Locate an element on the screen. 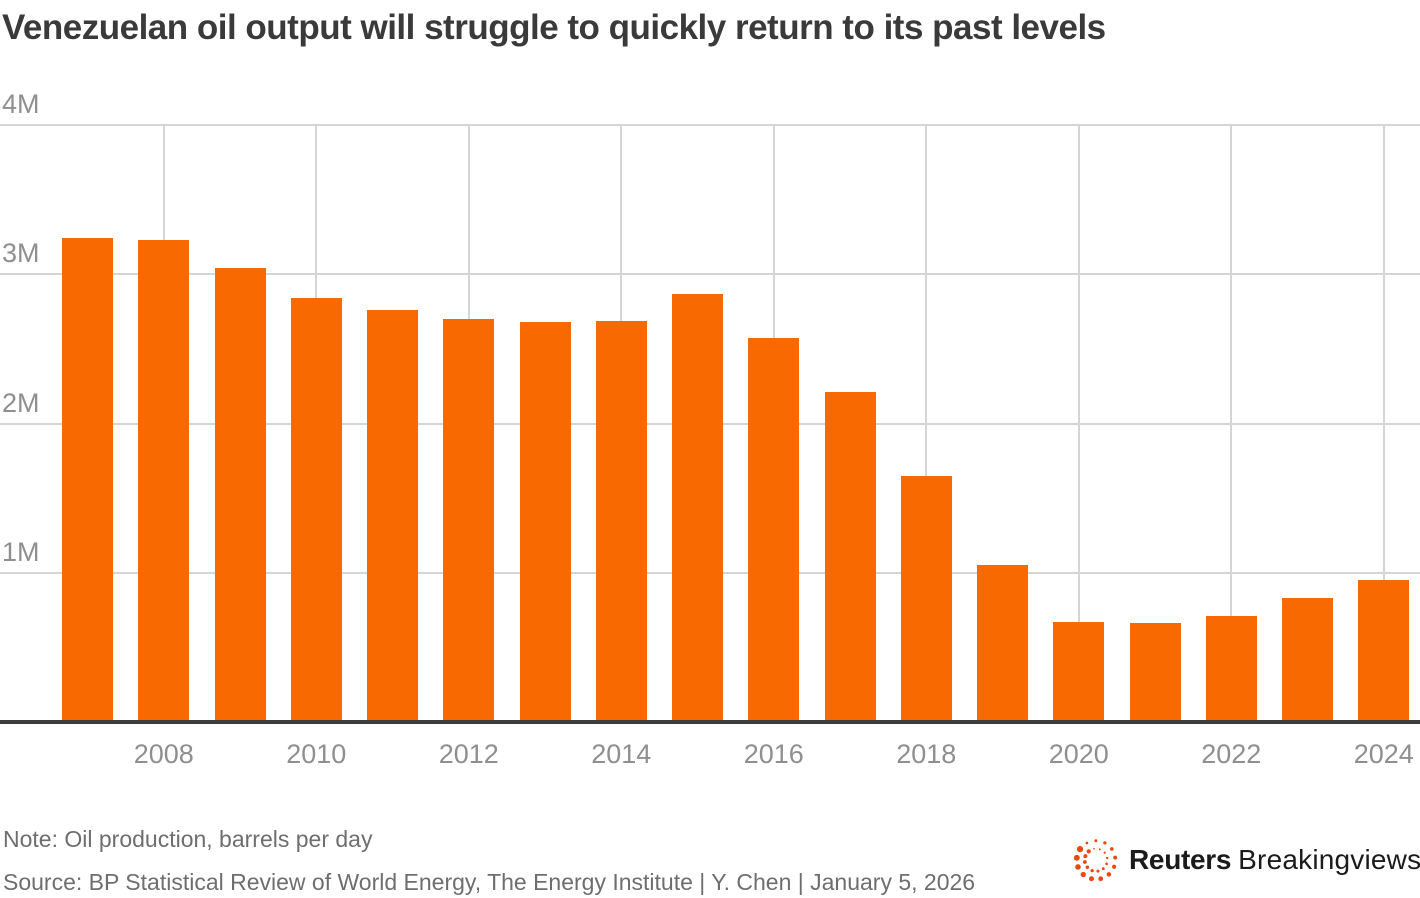  v-gridline-2020 is located at coordinates (1078, 423).